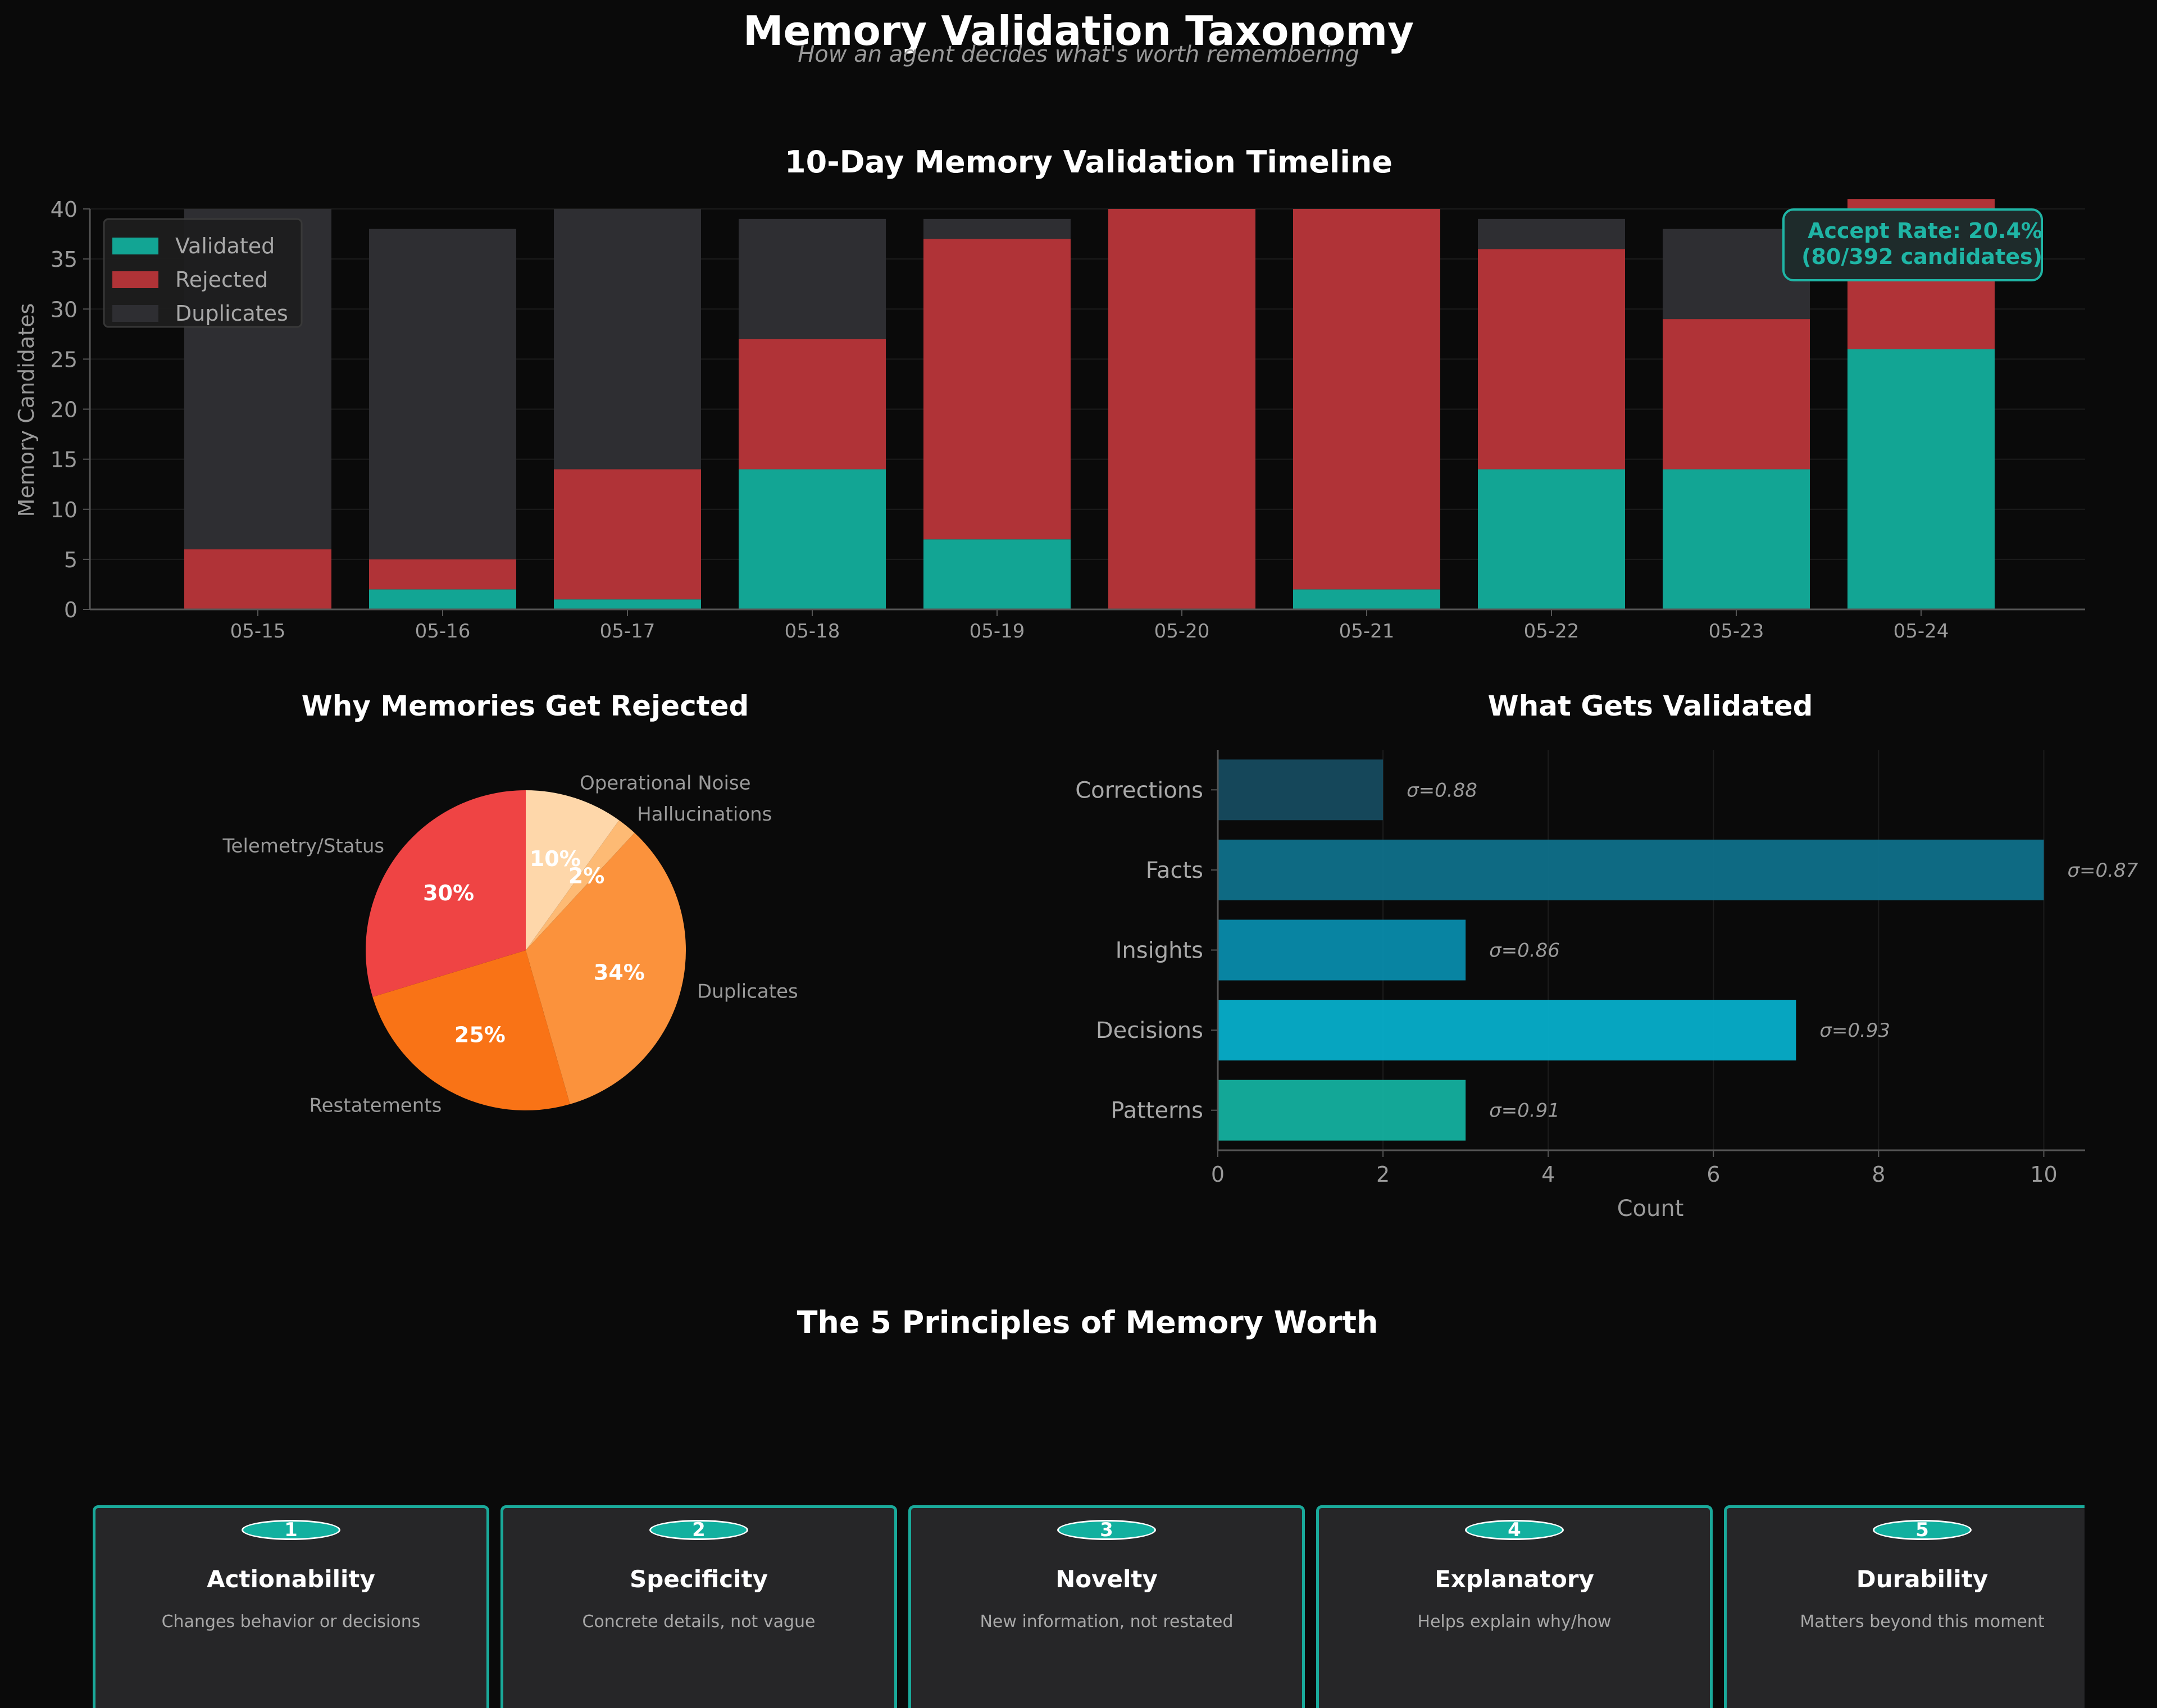 This screenshot has width=2157, height=1708. Describe the element at coordinates (1552, 631) in the screenshot. I see `timeline-xtick-label: 05-22` at that location.